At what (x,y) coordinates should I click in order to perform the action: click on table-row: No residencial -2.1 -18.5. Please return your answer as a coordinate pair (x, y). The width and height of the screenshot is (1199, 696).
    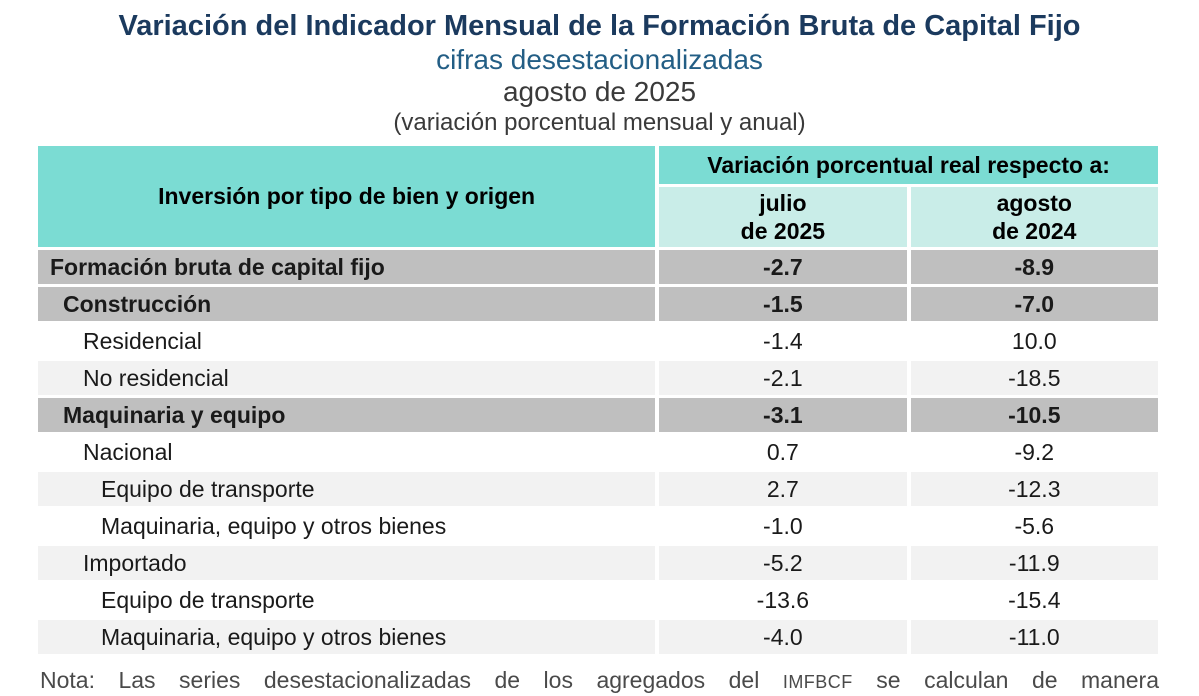
    Looking at the image, I should click on (598, 378).